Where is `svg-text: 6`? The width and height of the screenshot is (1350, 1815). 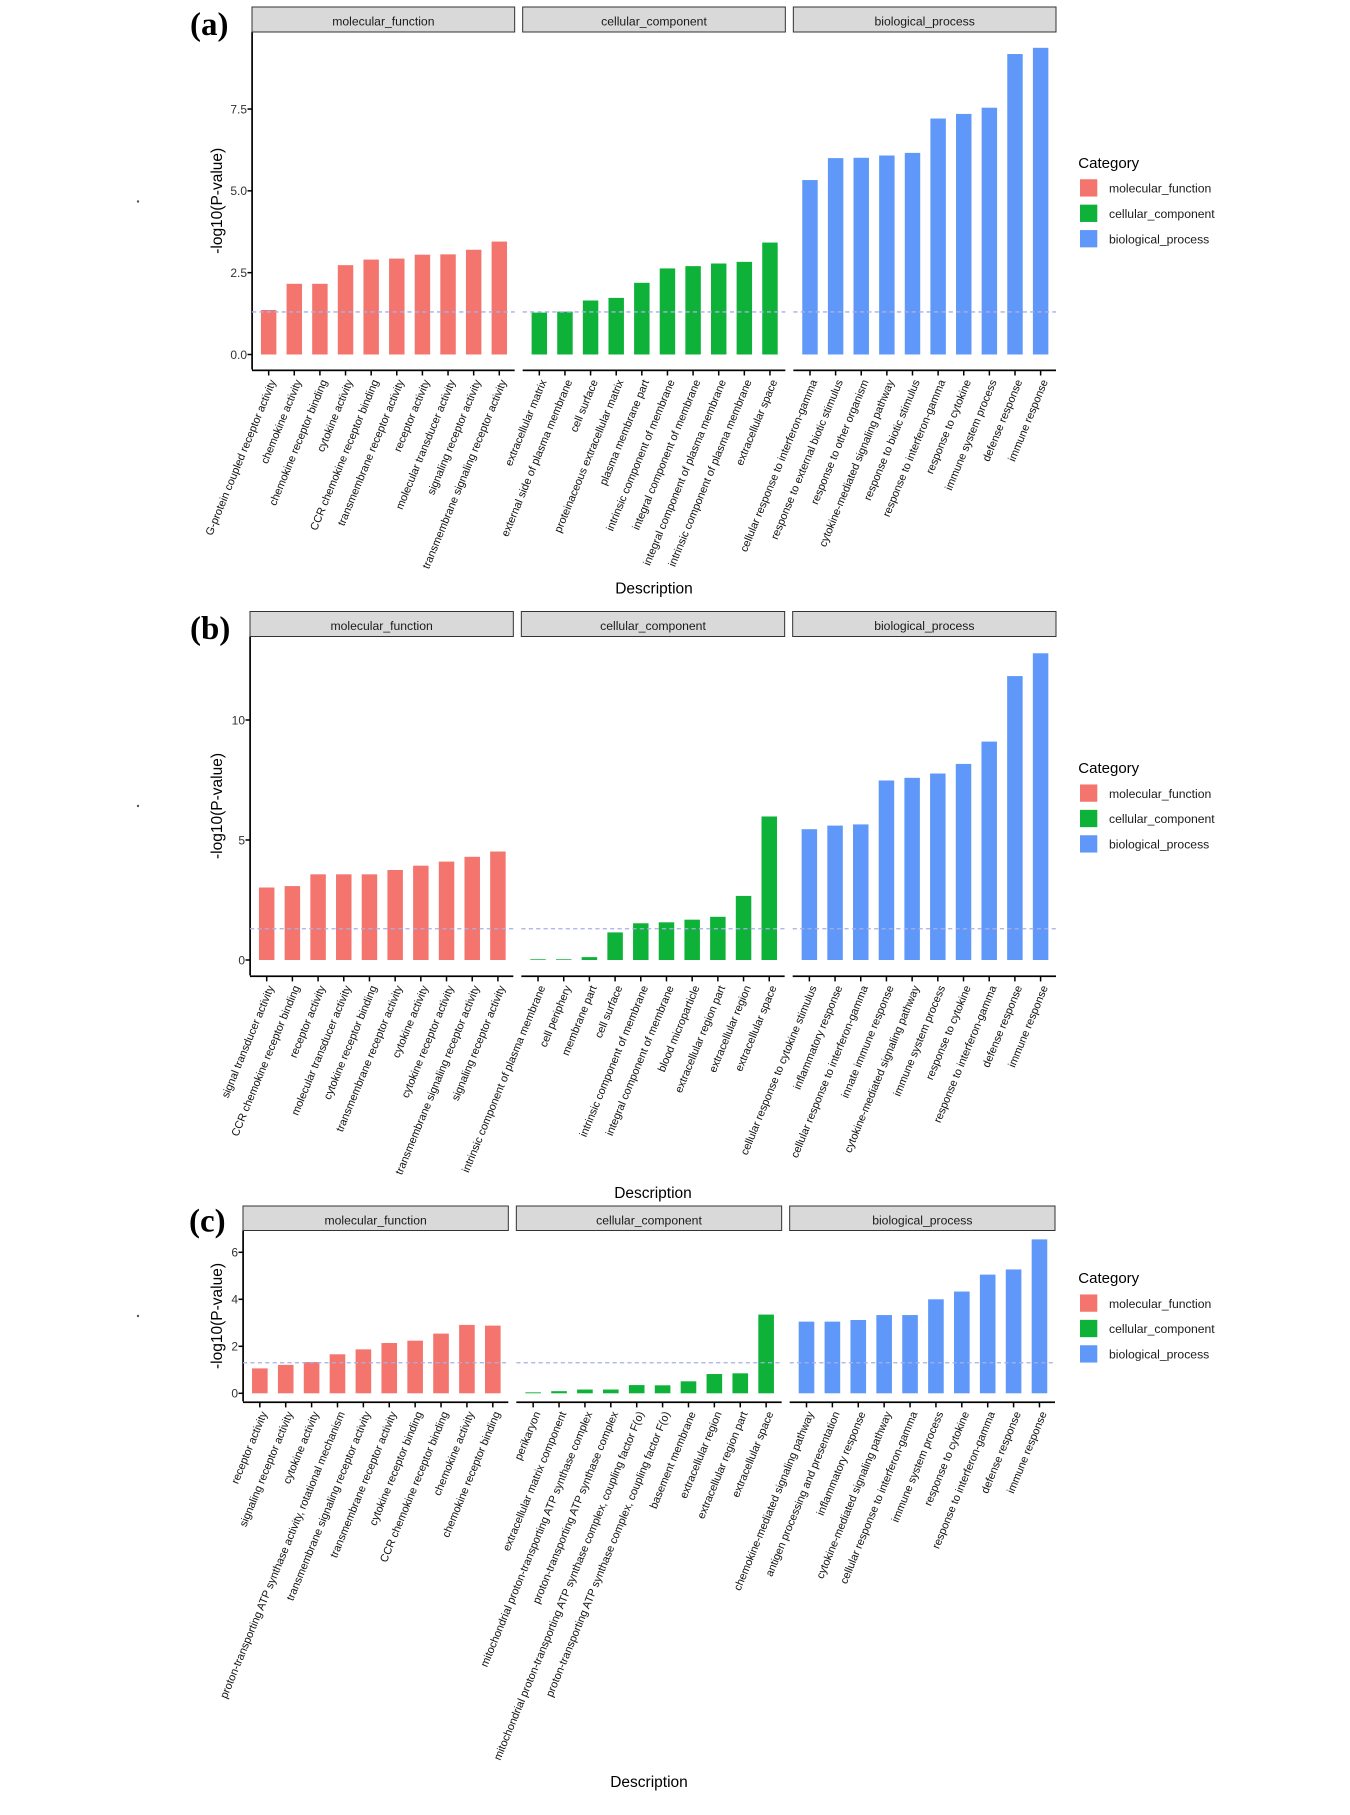 svg-text: 6 is located at coordinates (234, 1253).